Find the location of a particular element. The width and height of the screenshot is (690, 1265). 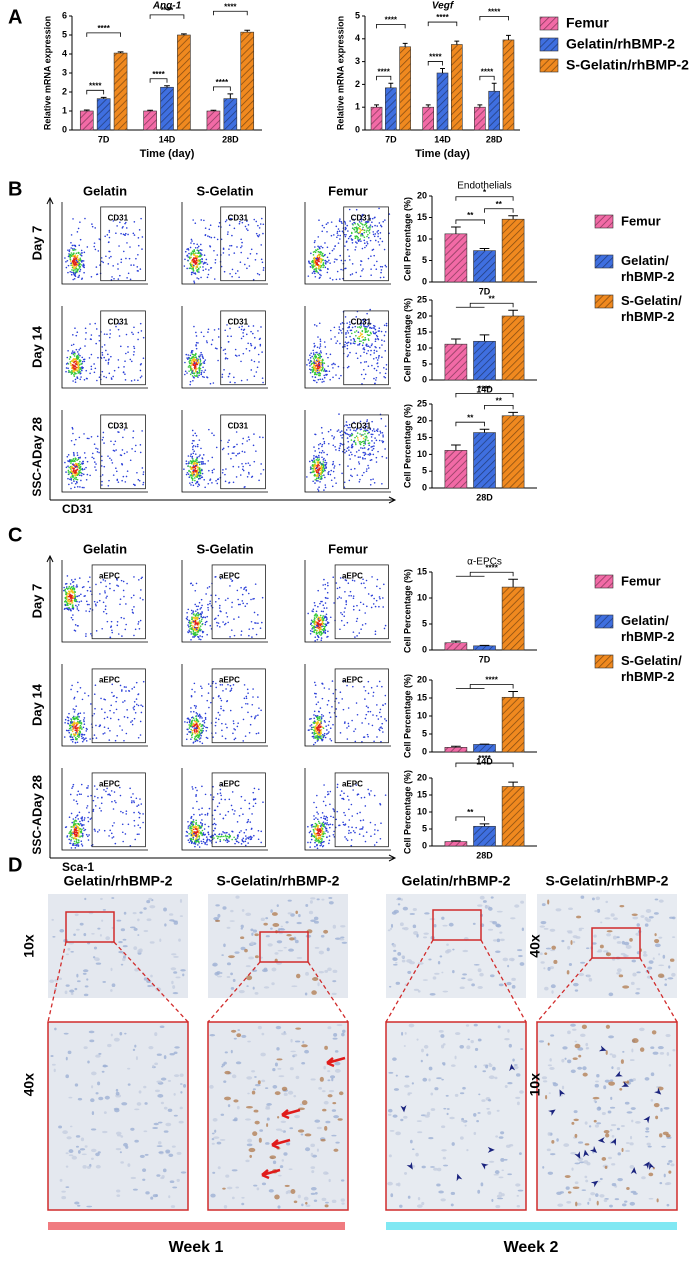

error-bar is located at coordinates (390, 85).